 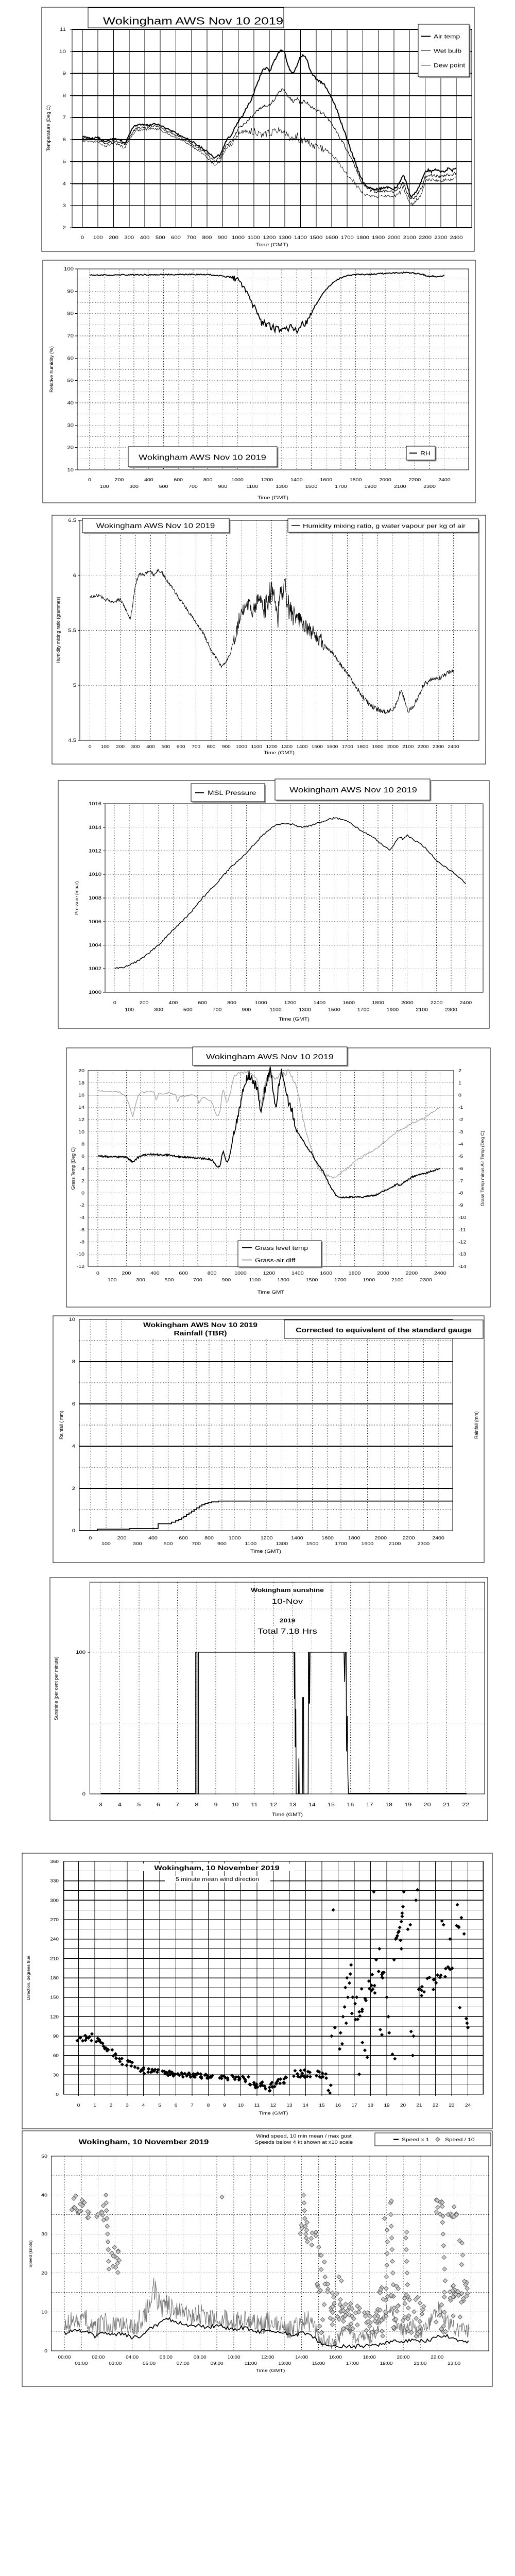 What do you see at coordinates (201, 2357) in the screenshot?
I see `svg-text: 08:00` at bounding box center [201, 2357].